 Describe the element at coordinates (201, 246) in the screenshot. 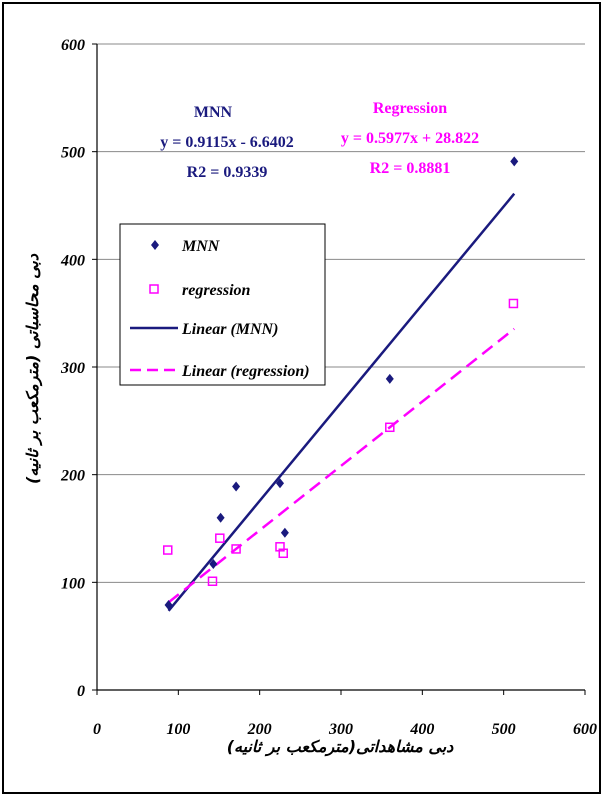

I see `legend-mnn-label: MNN` at that location.